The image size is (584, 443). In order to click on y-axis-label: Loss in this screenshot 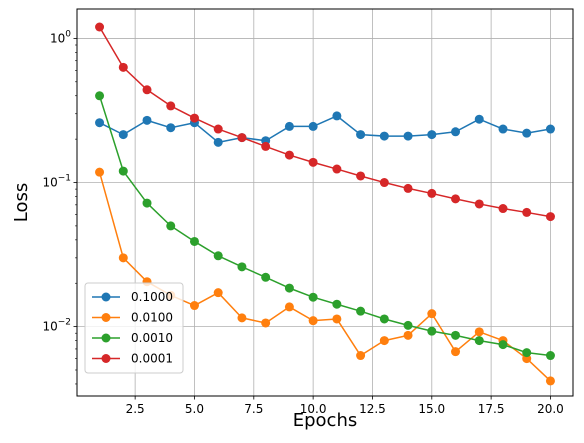, I will do `click(21, 202)`.